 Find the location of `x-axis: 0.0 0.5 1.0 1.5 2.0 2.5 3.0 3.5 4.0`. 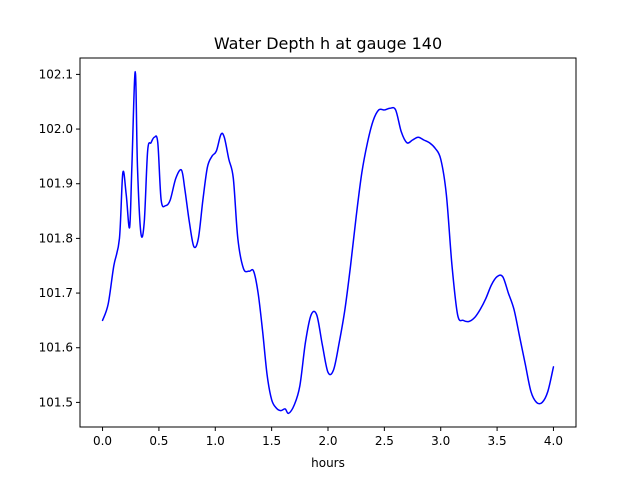

x-axis: 0.0 0.5 1.0 1.5 2.0 2.5 3.0 3.5 4.0 is located at coordinates (328, 437).